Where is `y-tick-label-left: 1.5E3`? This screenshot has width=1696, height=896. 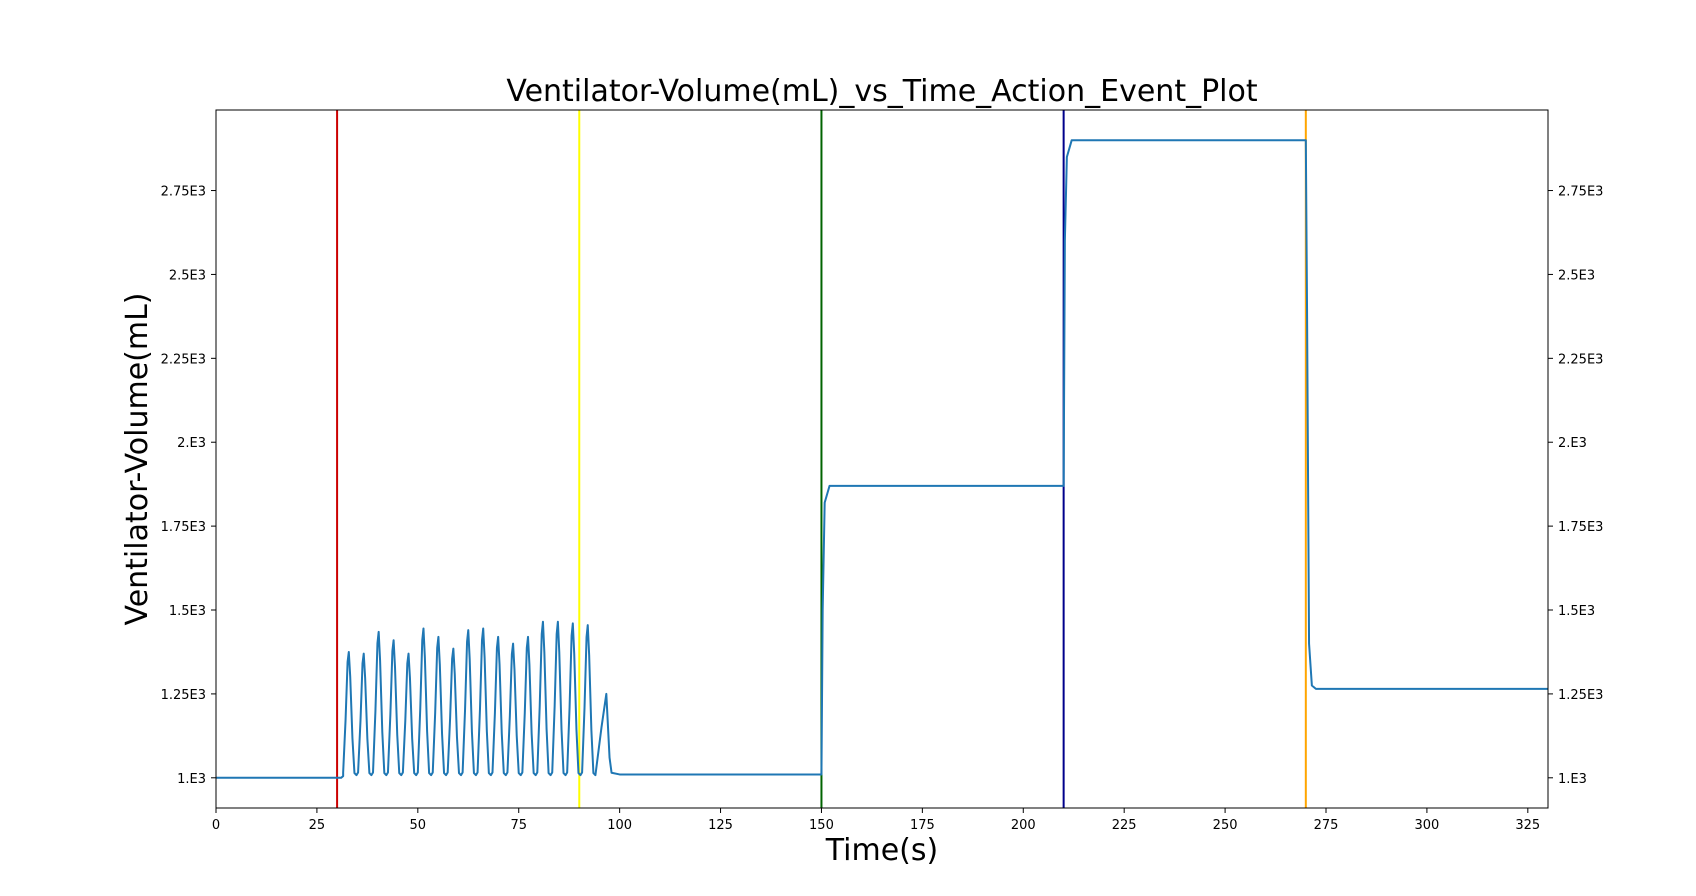 y-tick-label-left: 1.5E3 is located at coordinates (187, 611).